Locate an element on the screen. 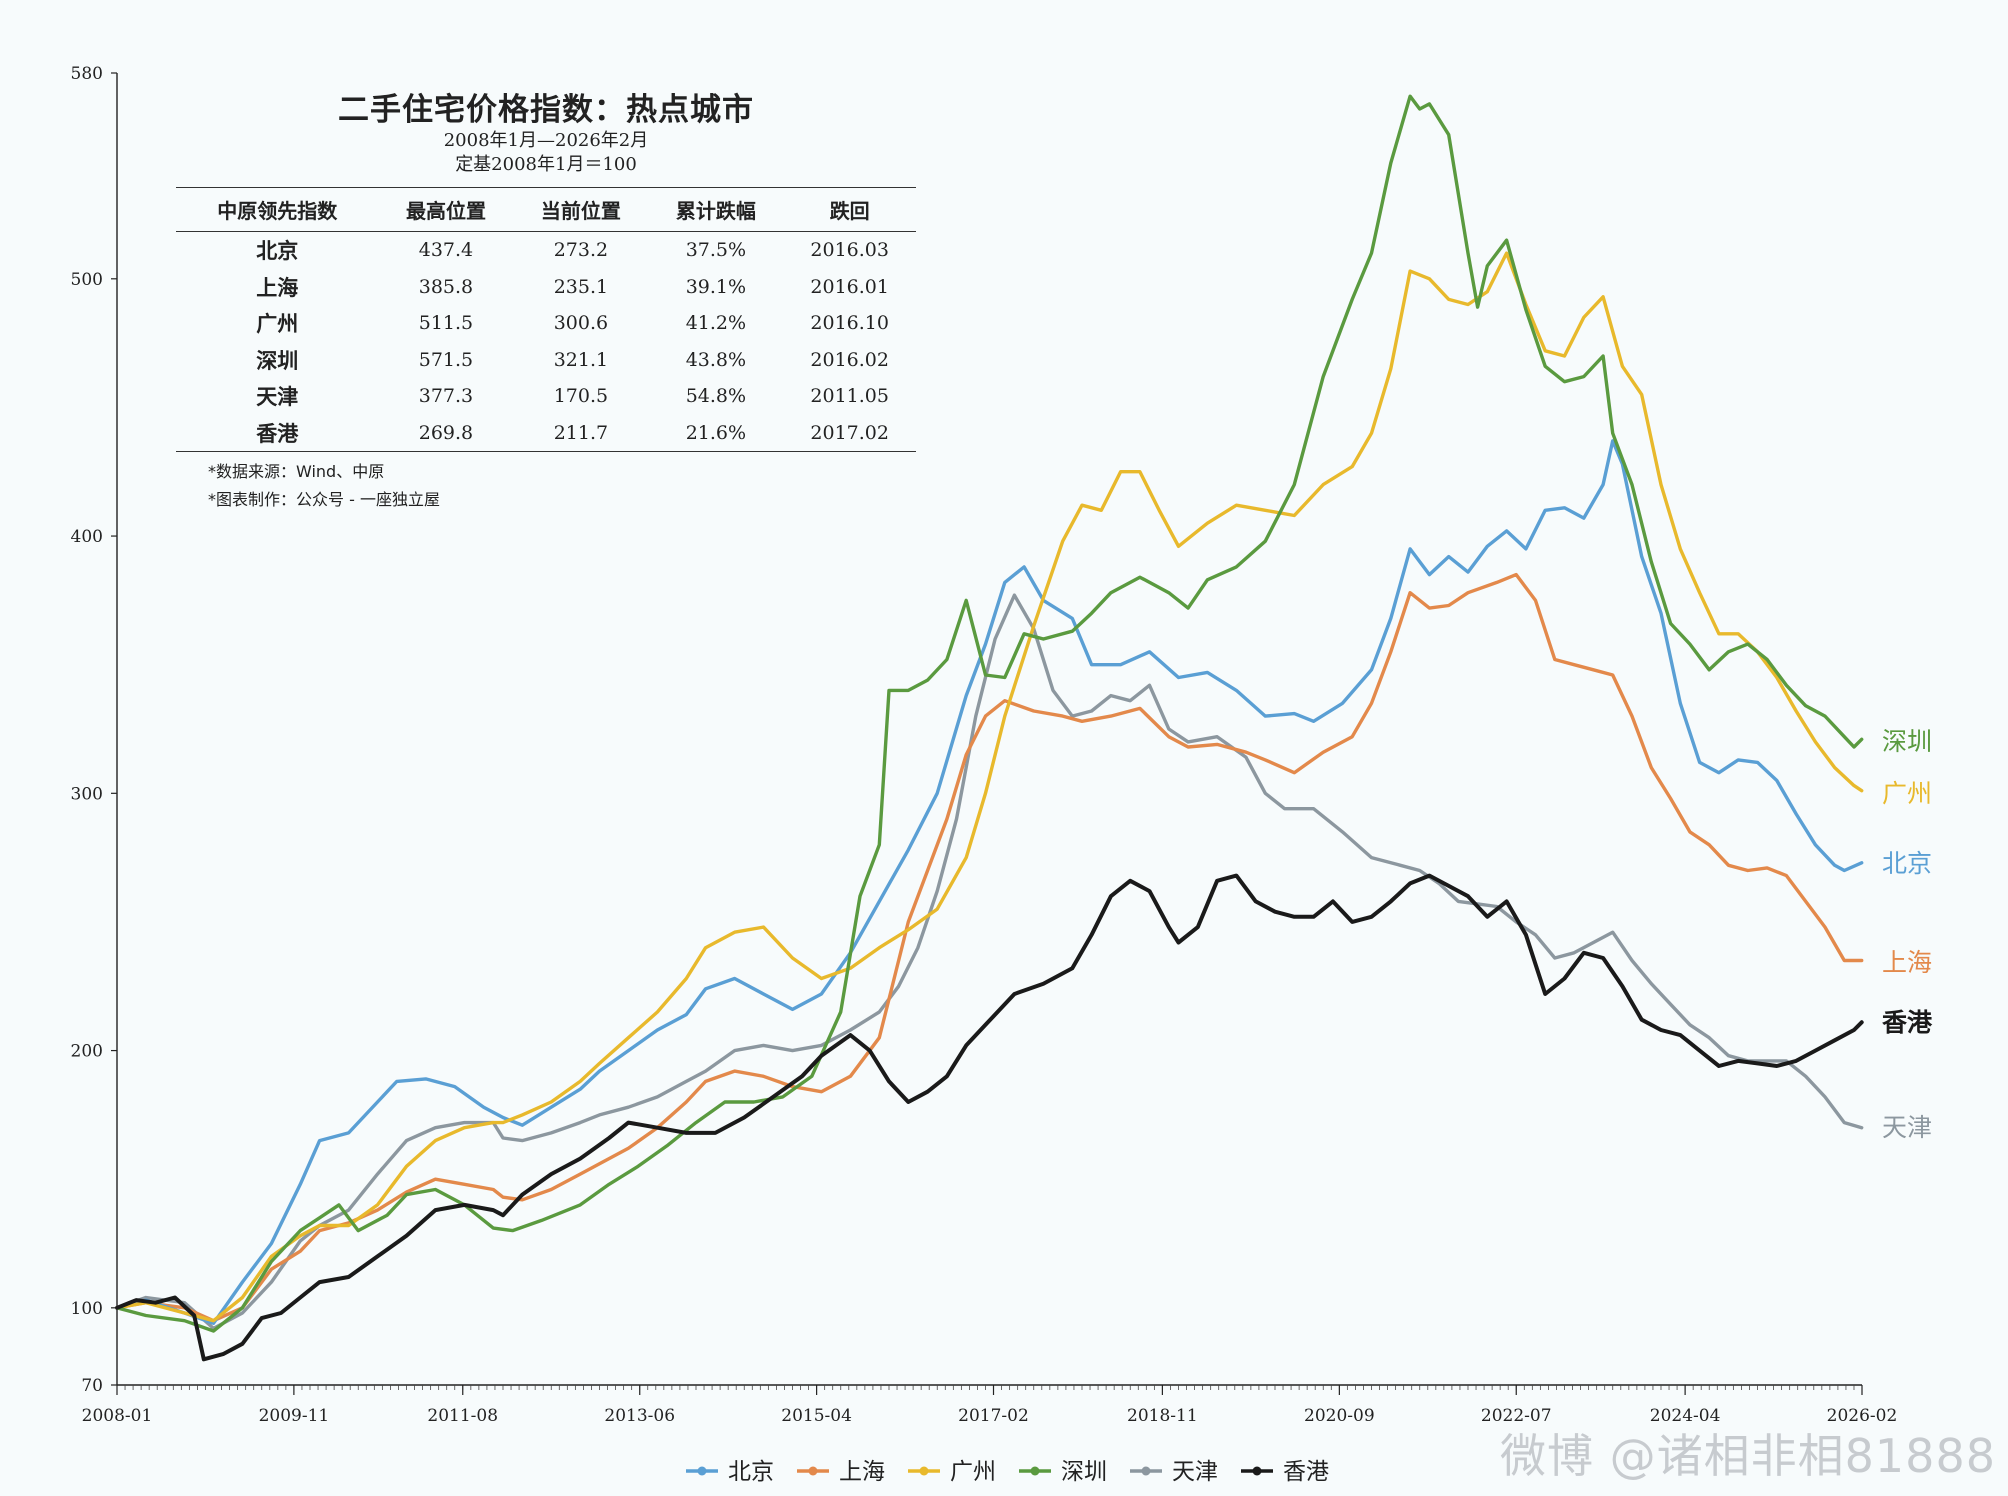 The width and height of the screenshot is (2008, 1496). x-tick-label: 2024-04 is located at coordinates (1685, 1416).